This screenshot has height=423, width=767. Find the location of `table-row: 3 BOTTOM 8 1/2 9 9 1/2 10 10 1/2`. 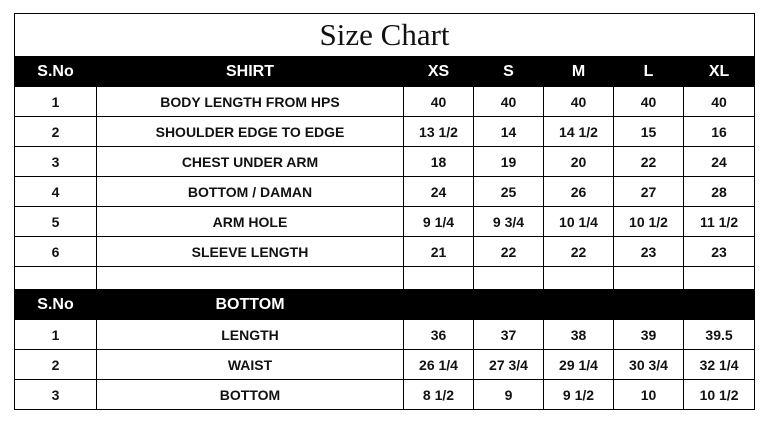

table-row: 3 BOTTOM 8 1/2 9 9 1/2 10 10 1/2 is located at coordinates (385, 394).